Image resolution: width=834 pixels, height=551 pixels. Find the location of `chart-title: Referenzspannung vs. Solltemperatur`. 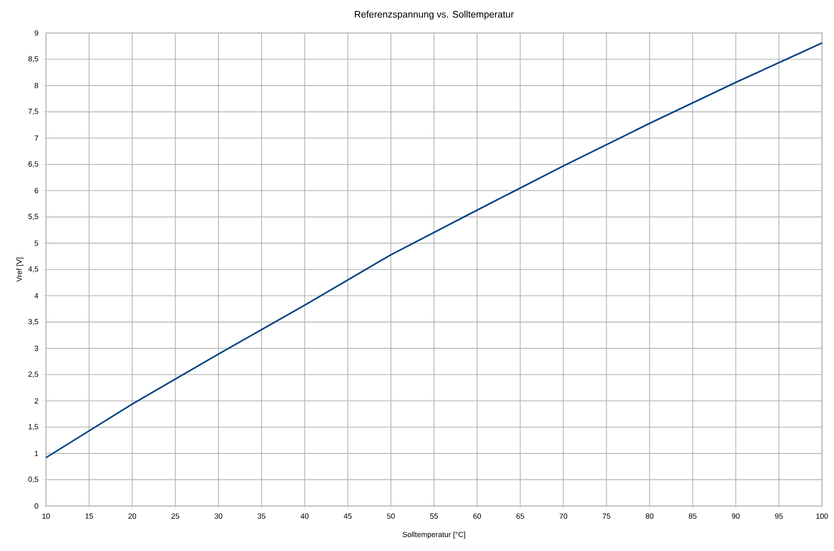

chart-title: Referenzspannung vs. Solltemperatur is located at coordinates (434, 15).